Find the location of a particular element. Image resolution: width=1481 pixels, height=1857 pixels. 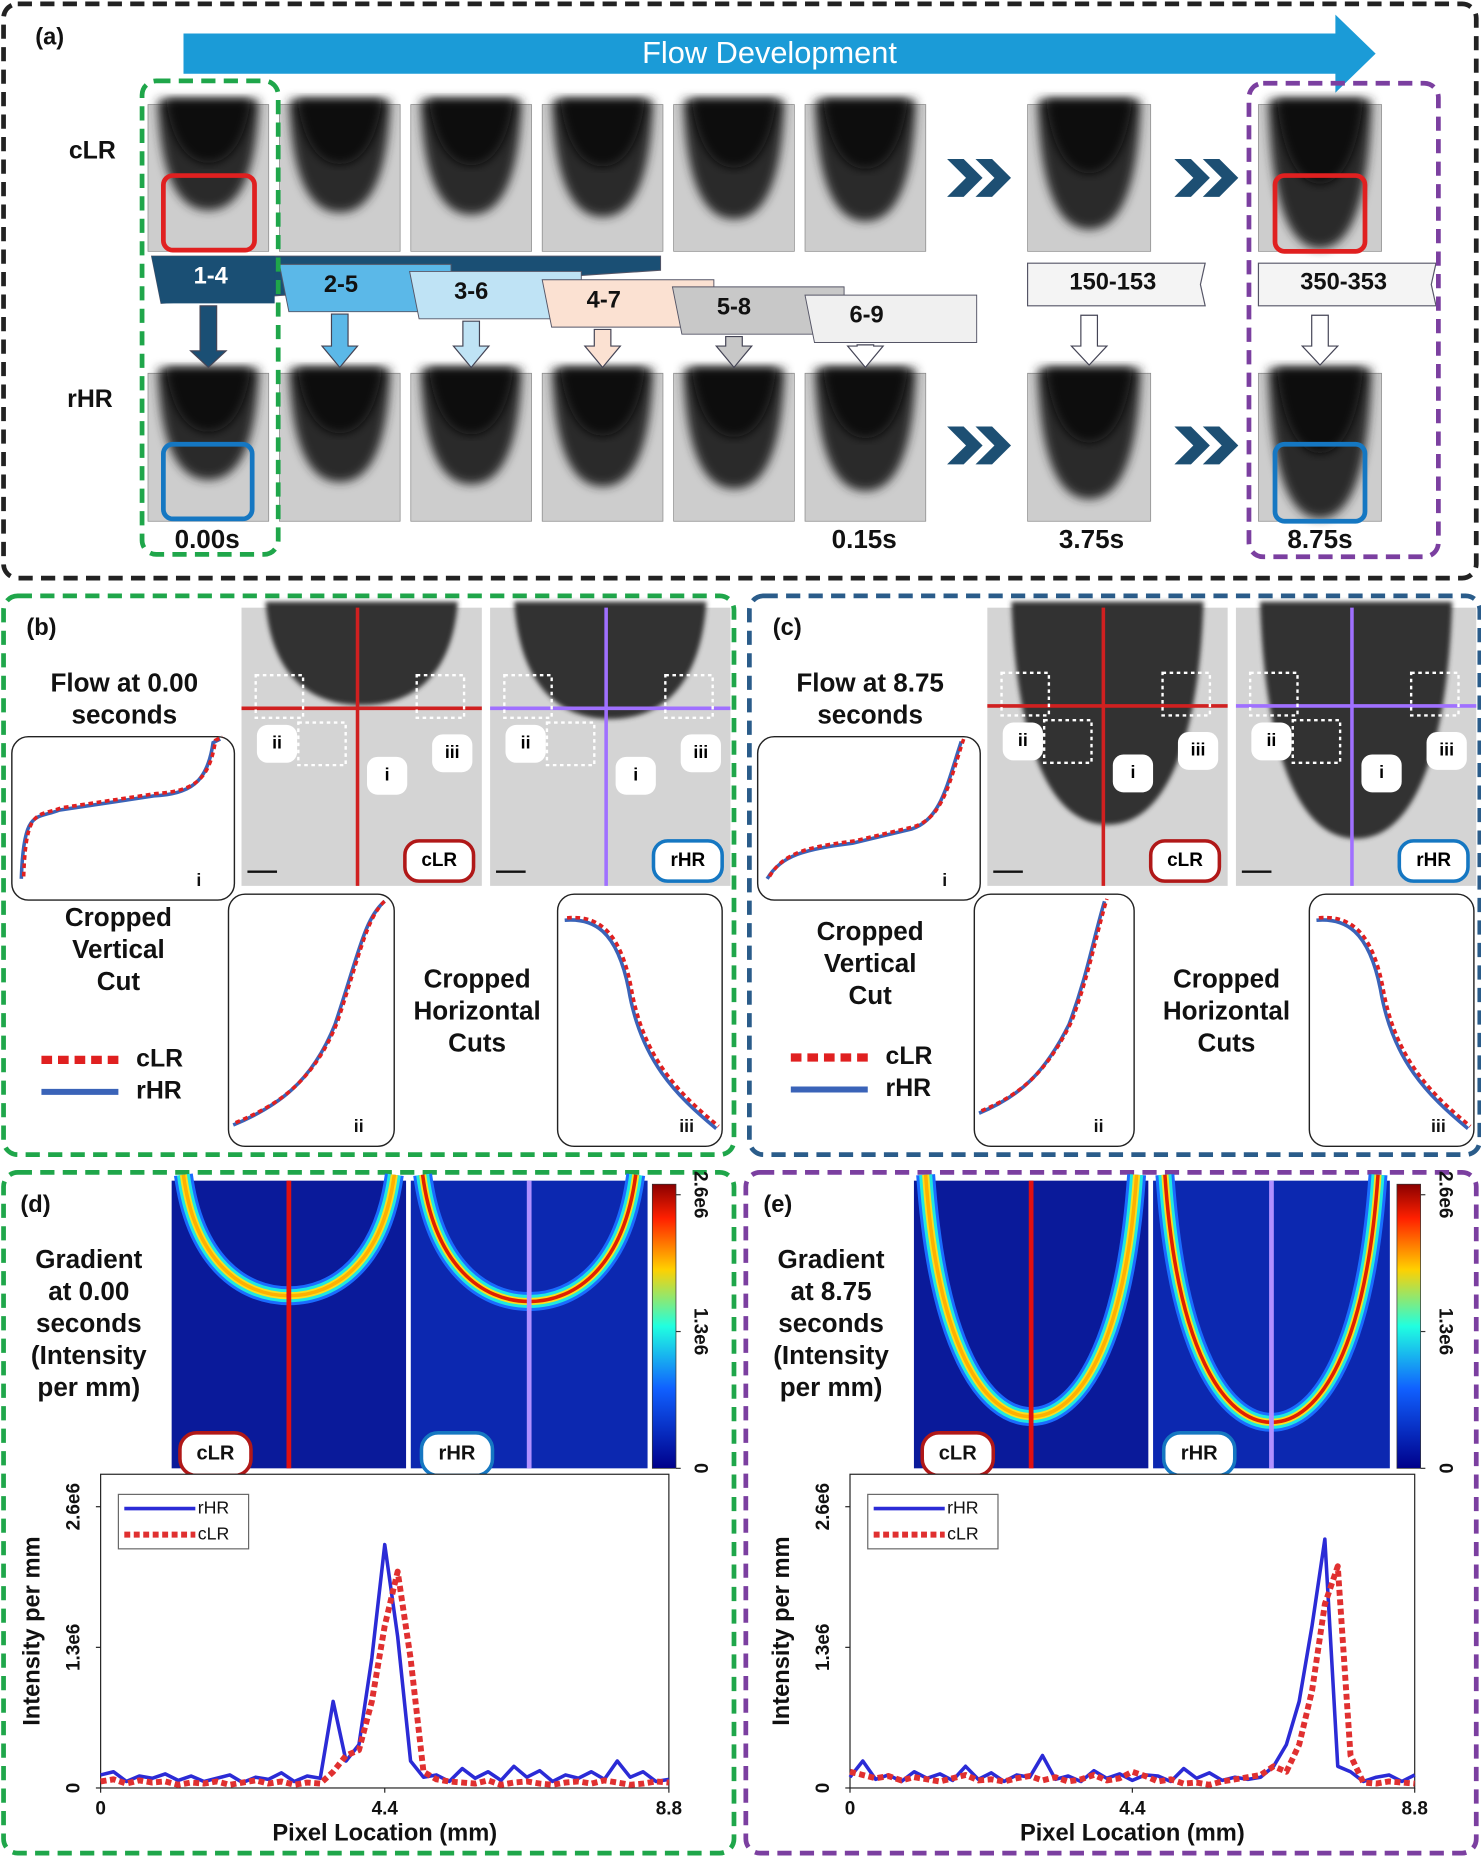

legend-label: rHR is located at coordinates (214, 1507).